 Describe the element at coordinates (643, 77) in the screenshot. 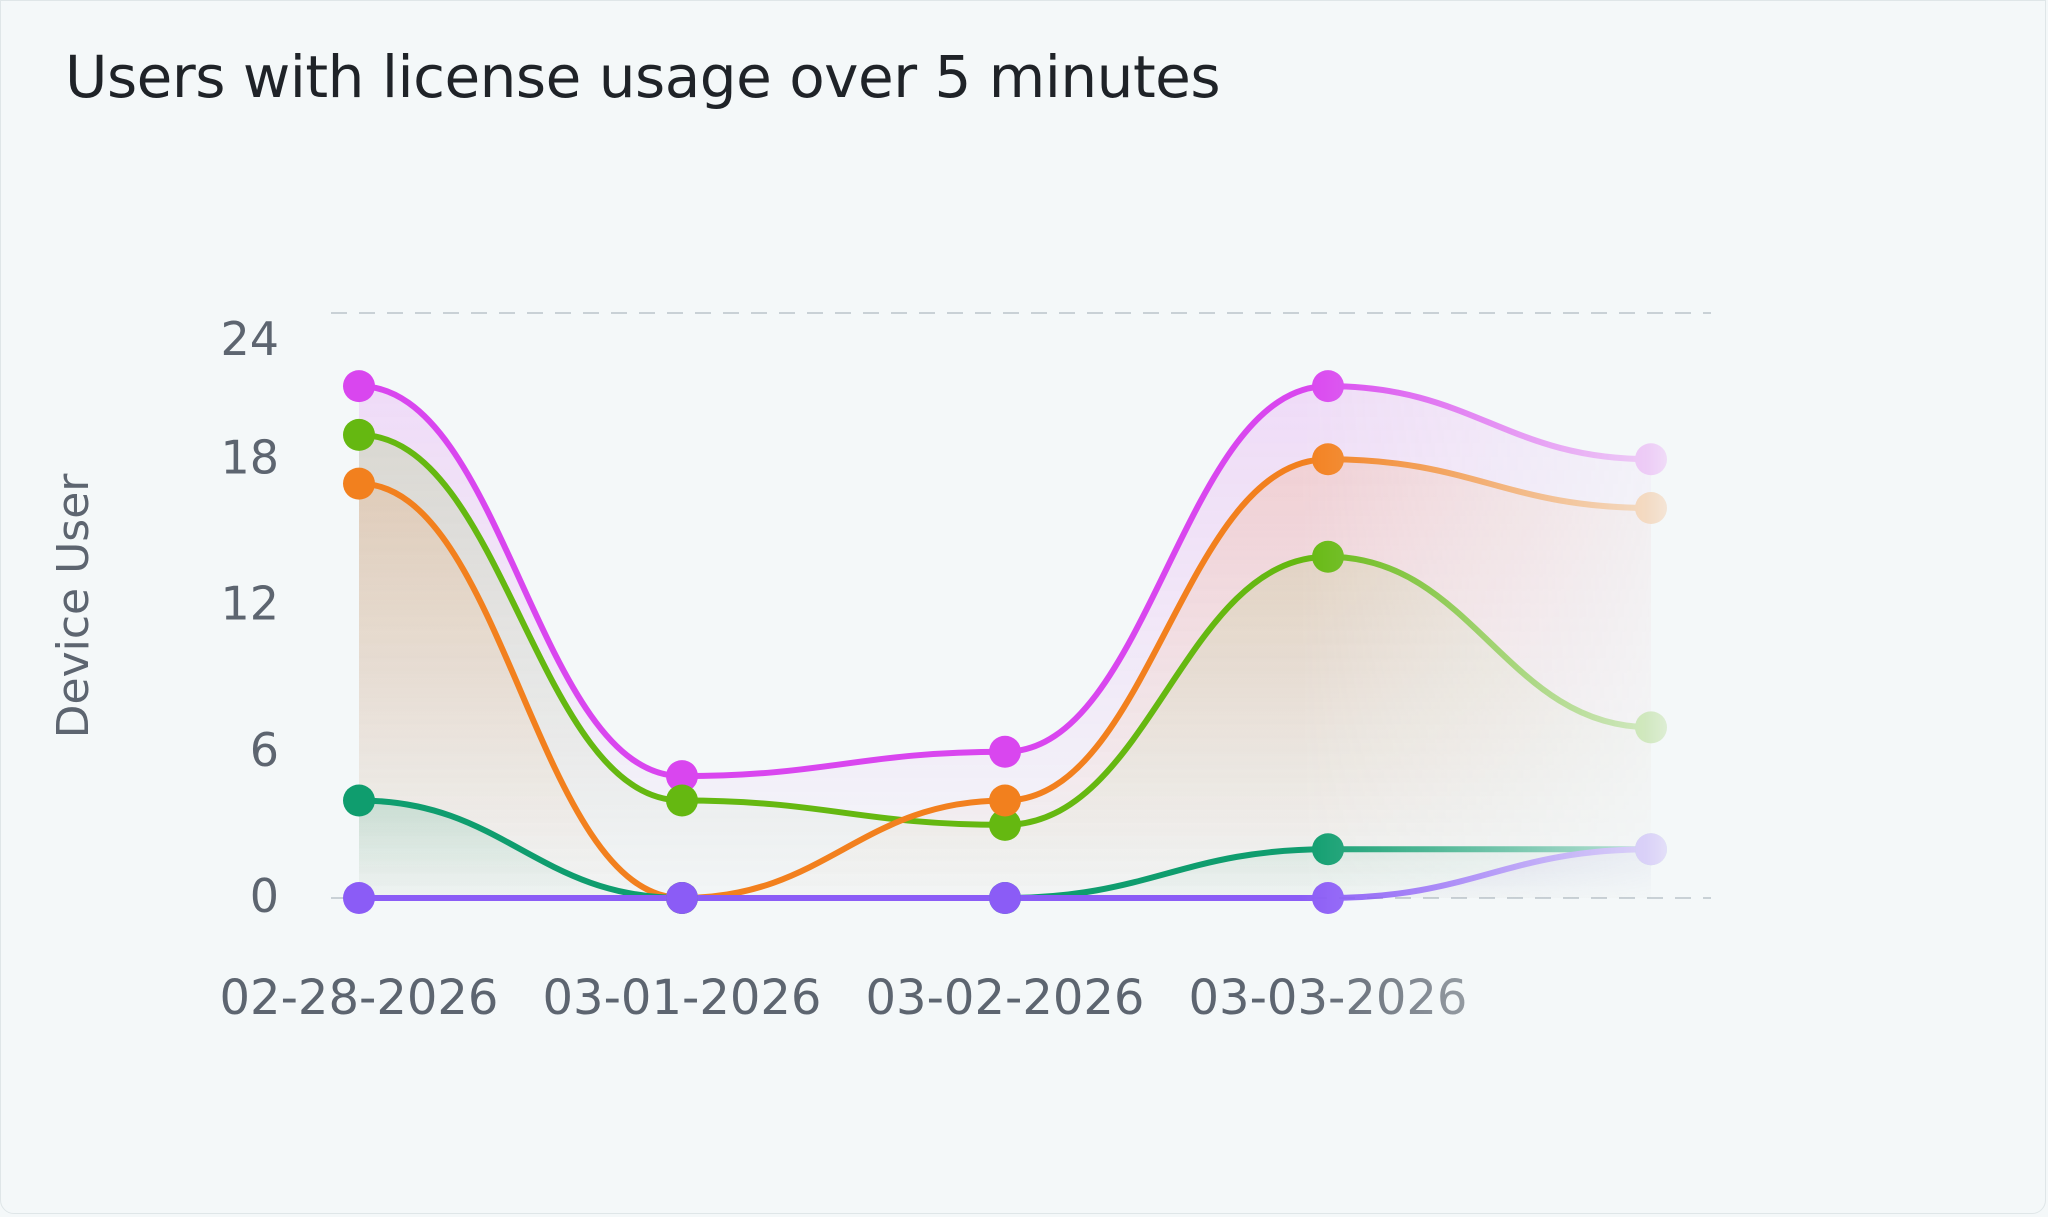

I see `chart-title: Users with license usage over 5 minutes` at that location.